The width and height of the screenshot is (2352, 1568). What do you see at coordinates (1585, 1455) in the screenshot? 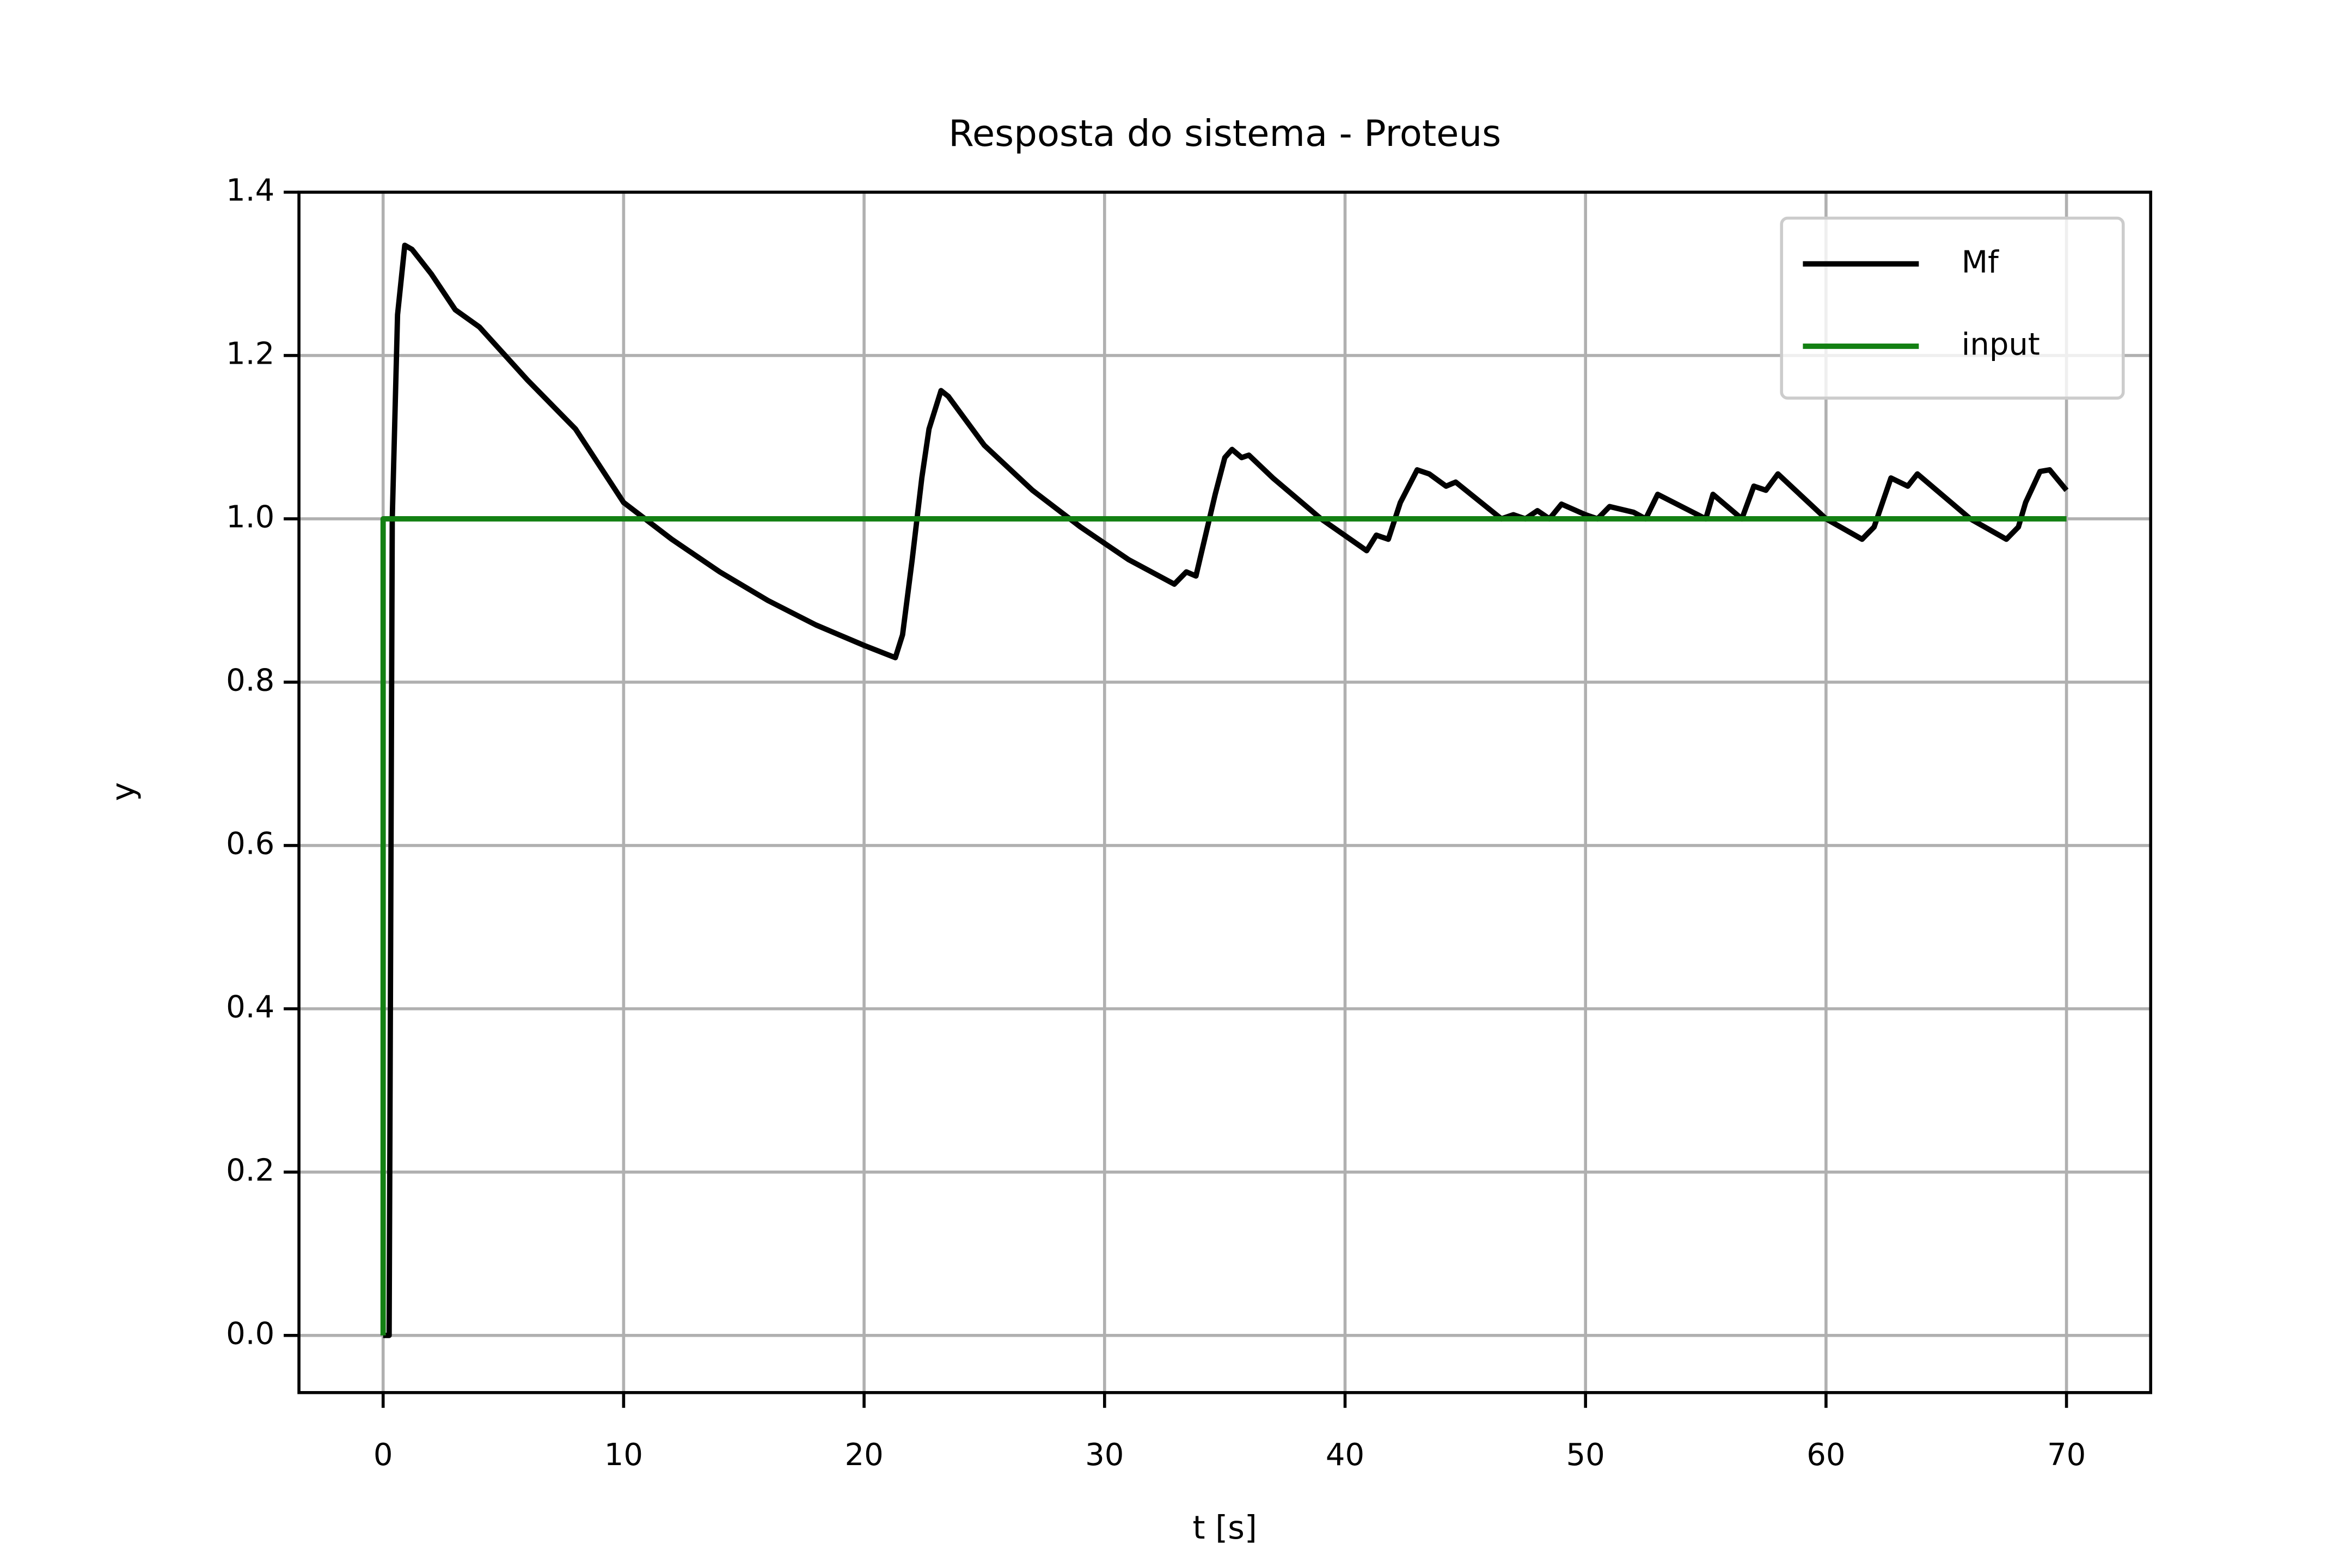
I see `x-tick-label: 50` at bounding box center [1585, 1455].